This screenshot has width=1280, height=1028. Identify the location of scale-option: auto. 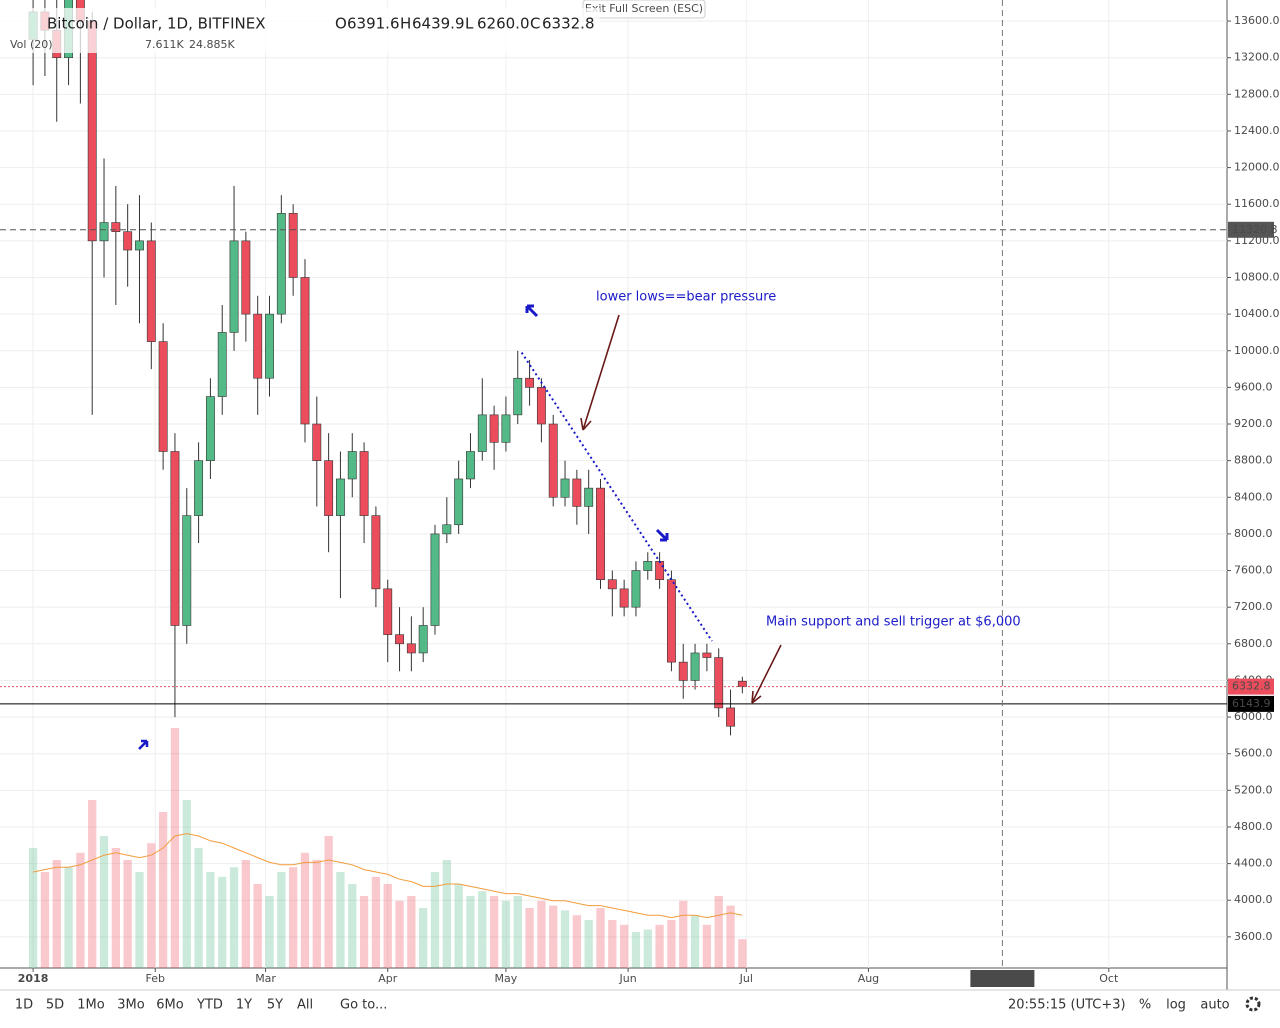
(1214, 1005).